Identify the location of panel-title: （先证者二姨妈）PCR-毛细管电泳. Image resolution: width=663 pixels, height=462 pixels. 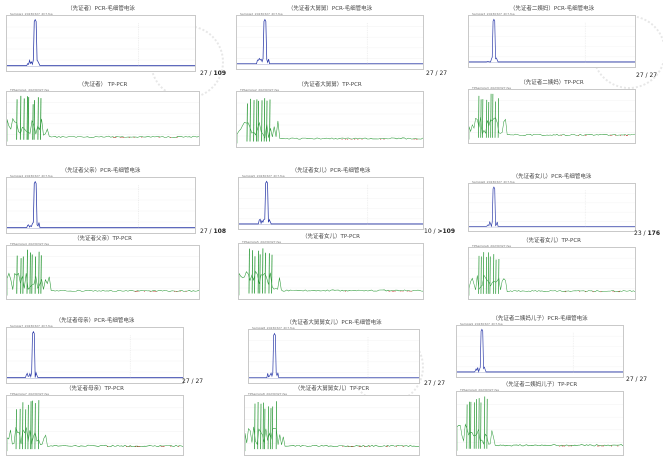
(552, 9).